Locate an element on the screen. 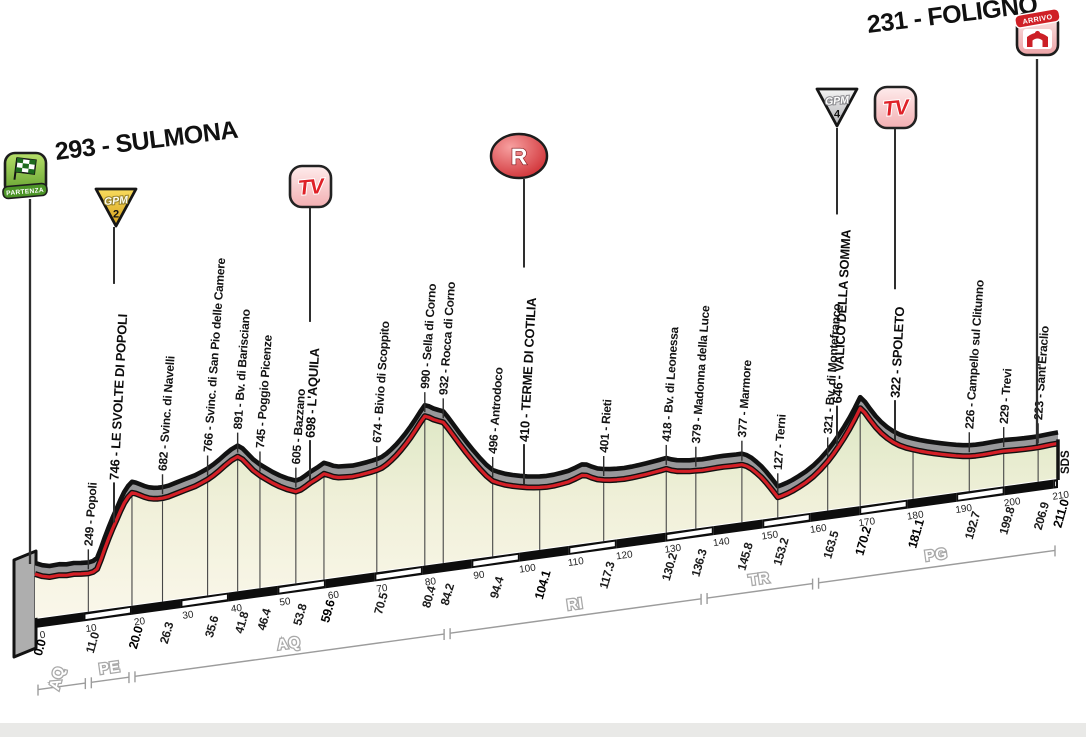  waypoint-label: 418 - Bv. di Leonessa is located at coordinates (670, 384).